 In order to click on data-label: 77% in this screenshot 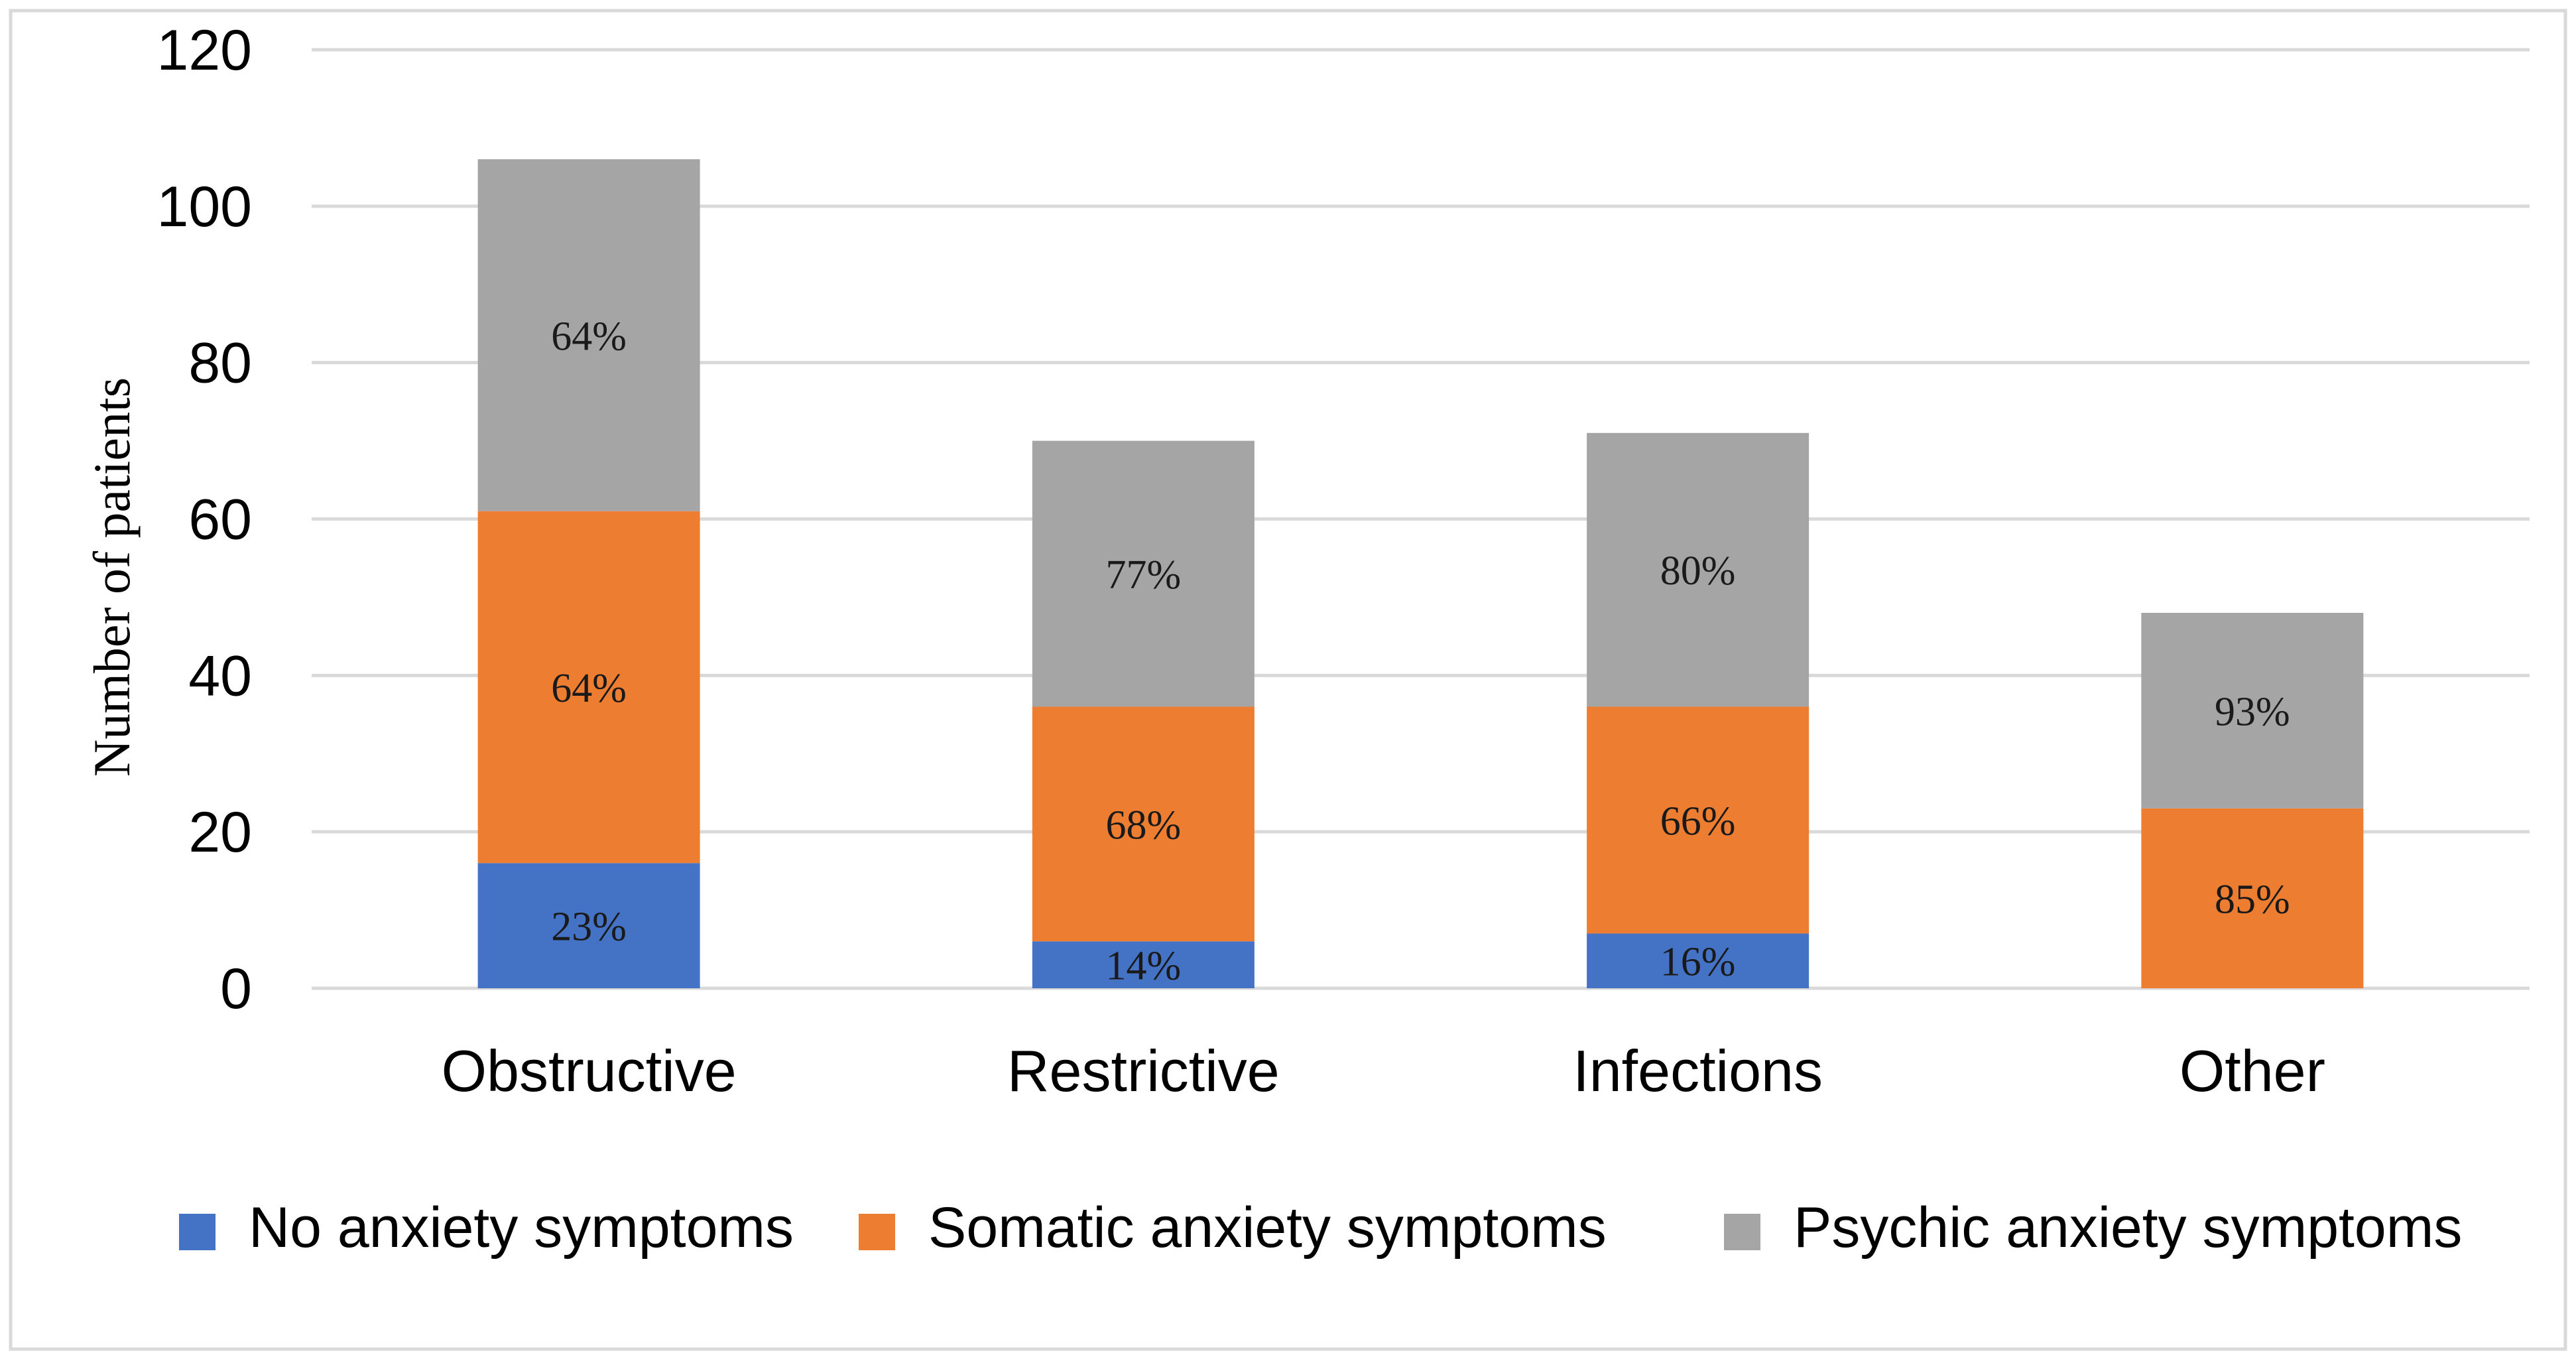, I will do `click(1144, 575)`.